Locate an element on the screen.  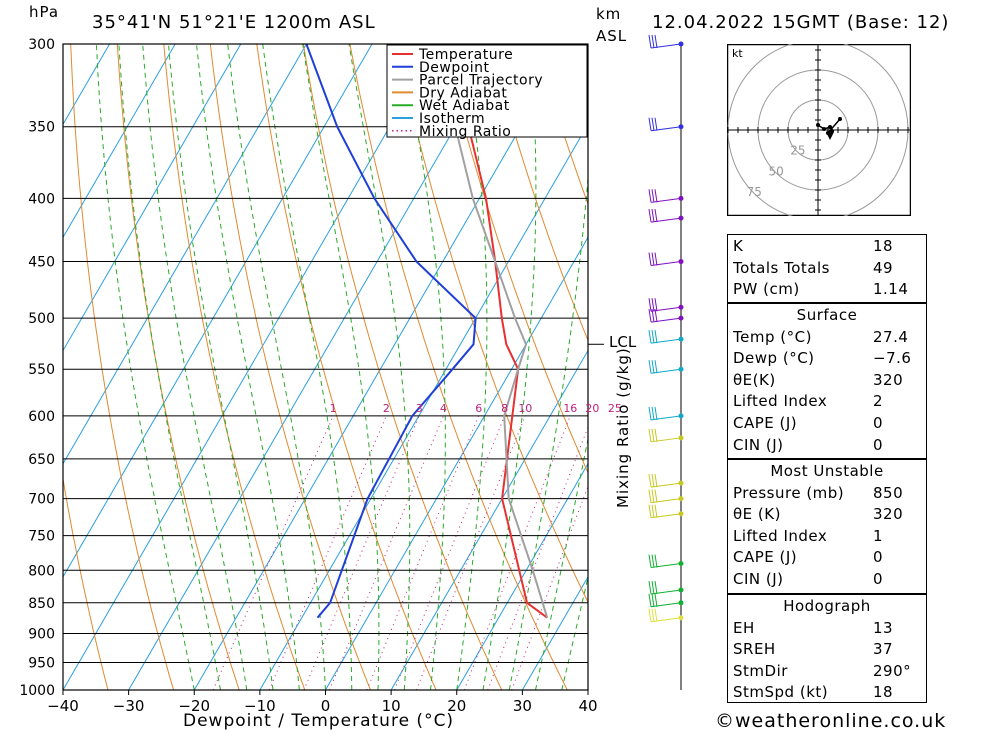
stat-key: StmSpd (kt) is located at coordinates (781, 692).